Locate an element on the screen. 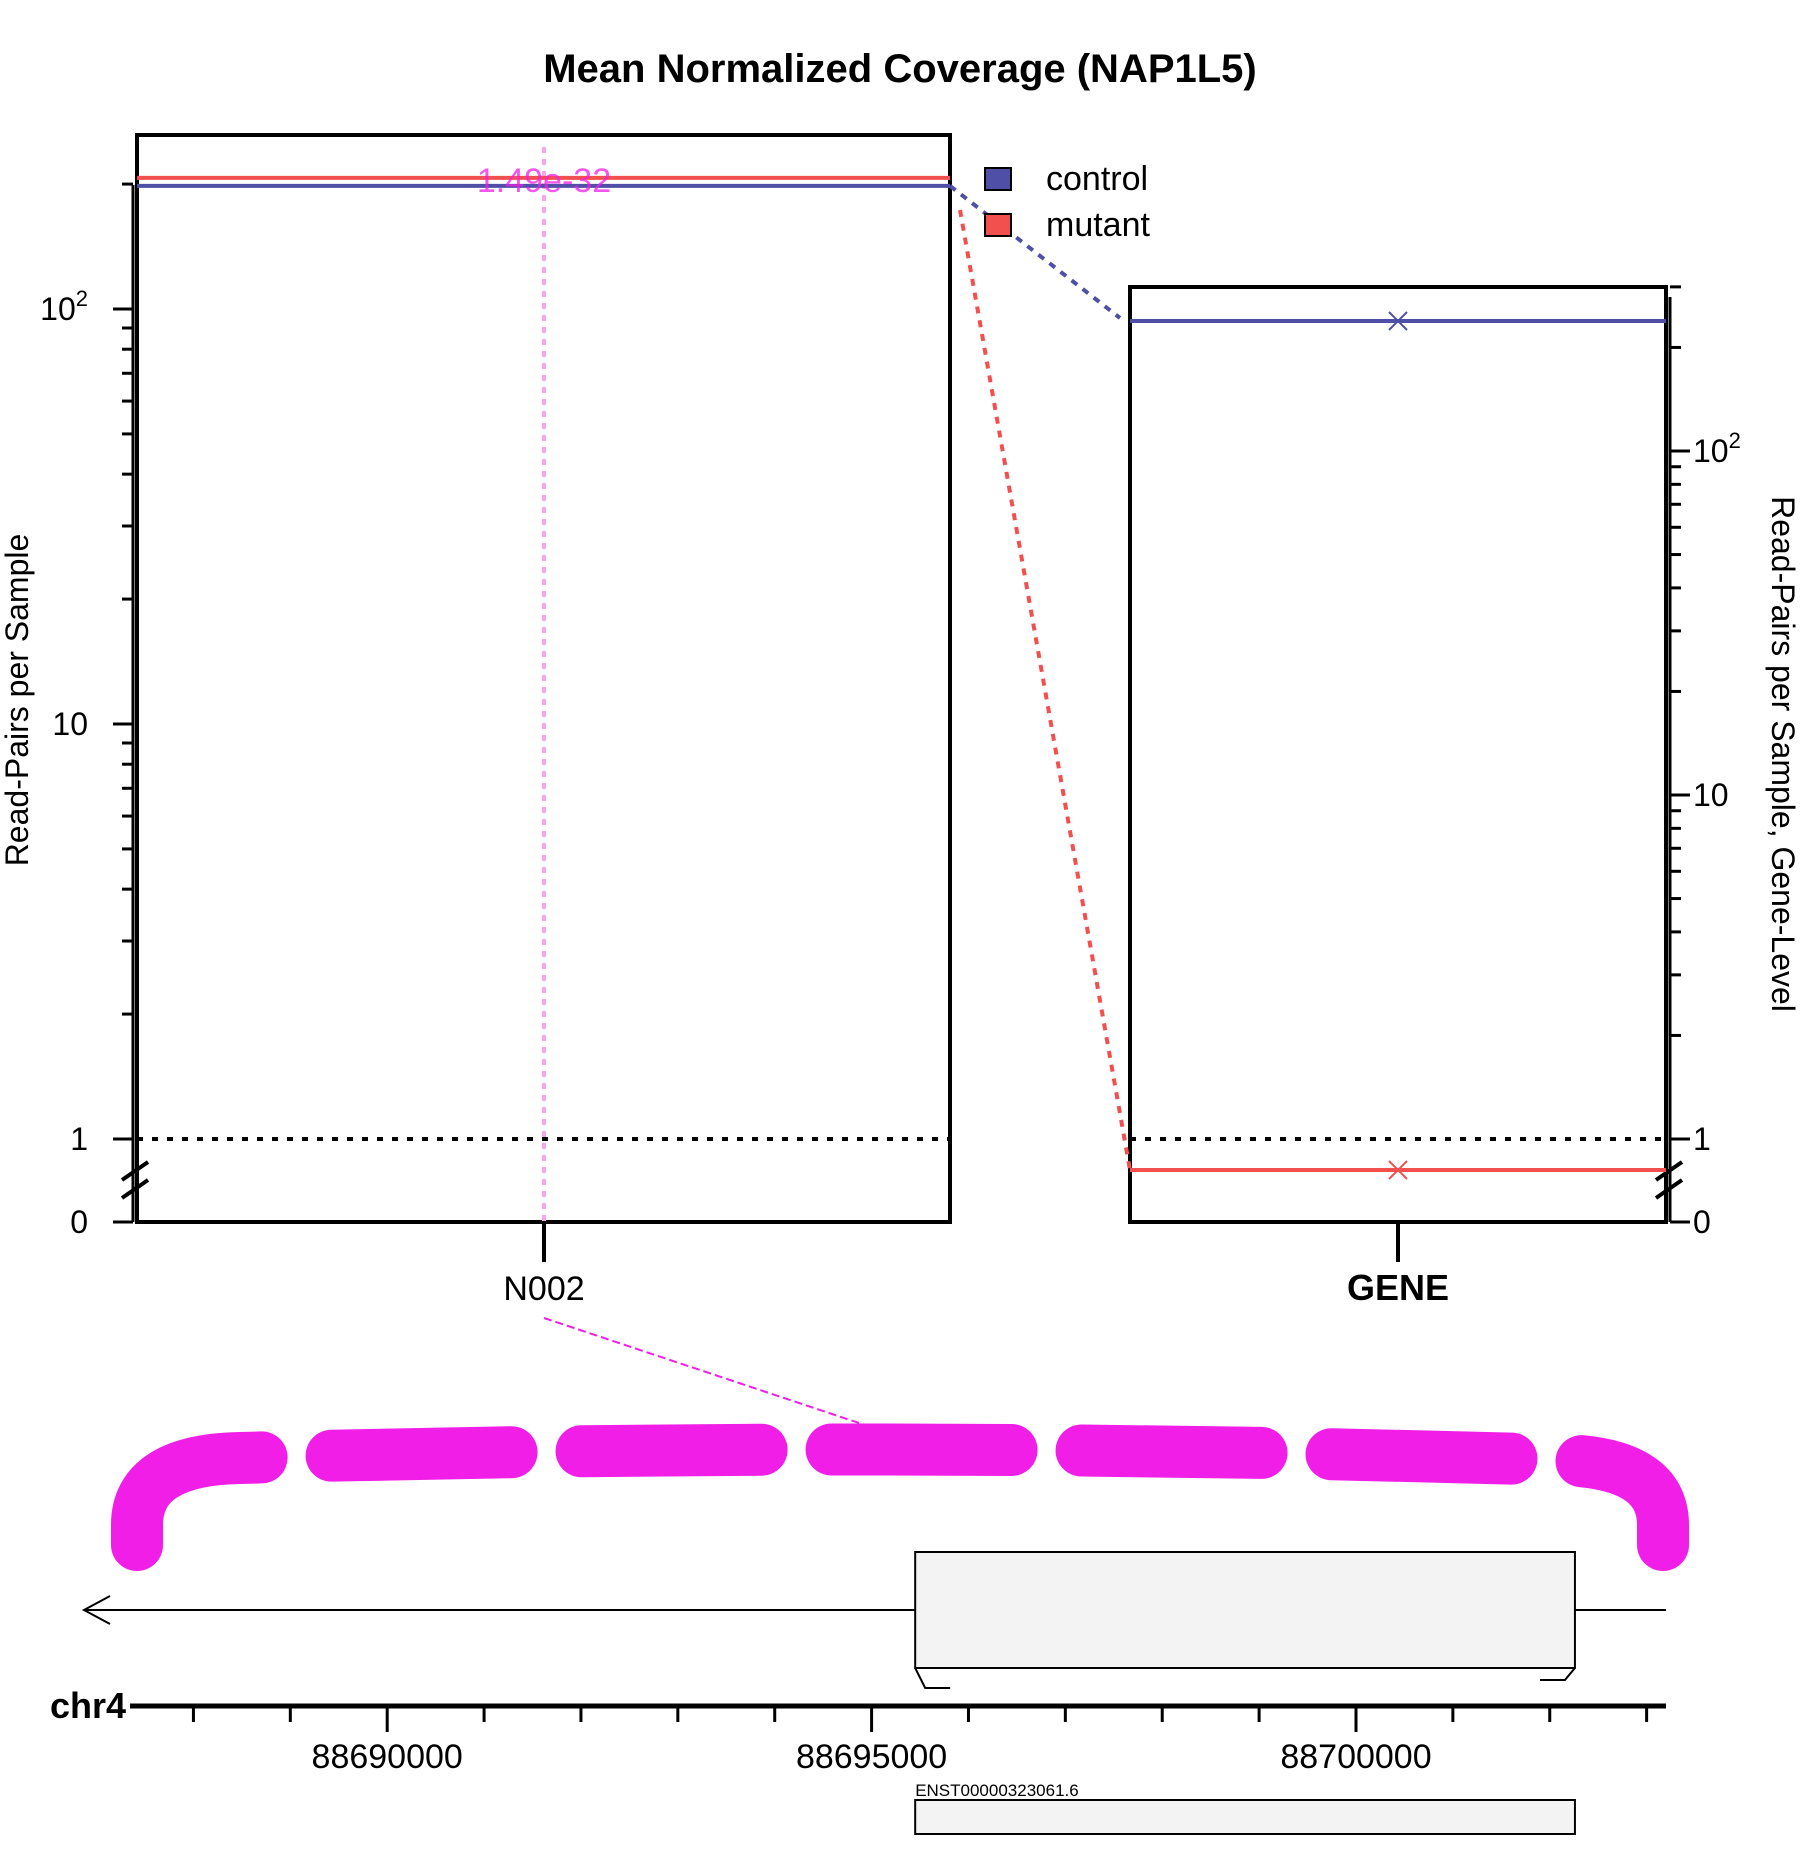  right-y-tick-label: 10 is located at coordinates (1711, 795).